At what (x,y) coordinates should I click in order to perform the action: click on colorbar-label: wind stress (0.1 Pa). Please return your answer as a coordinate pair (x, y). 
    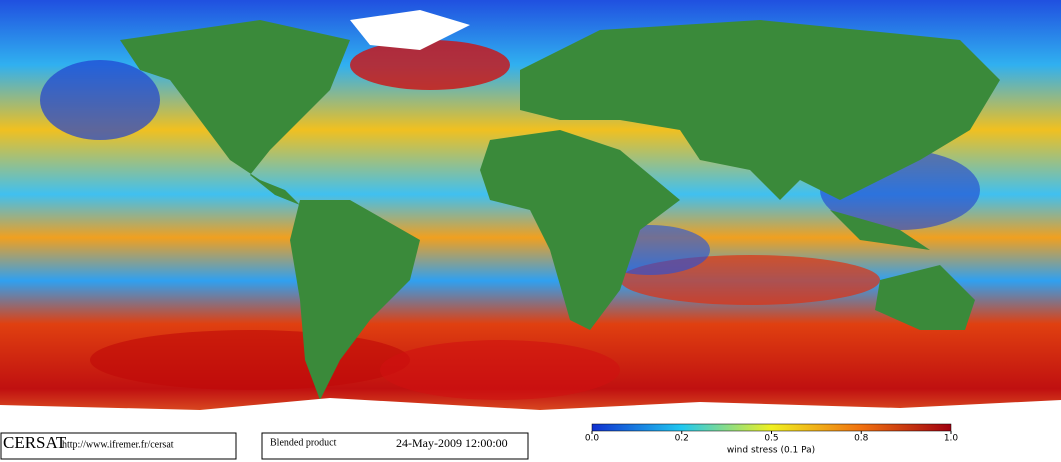
    Looking at the image, I should click on (771, 451).